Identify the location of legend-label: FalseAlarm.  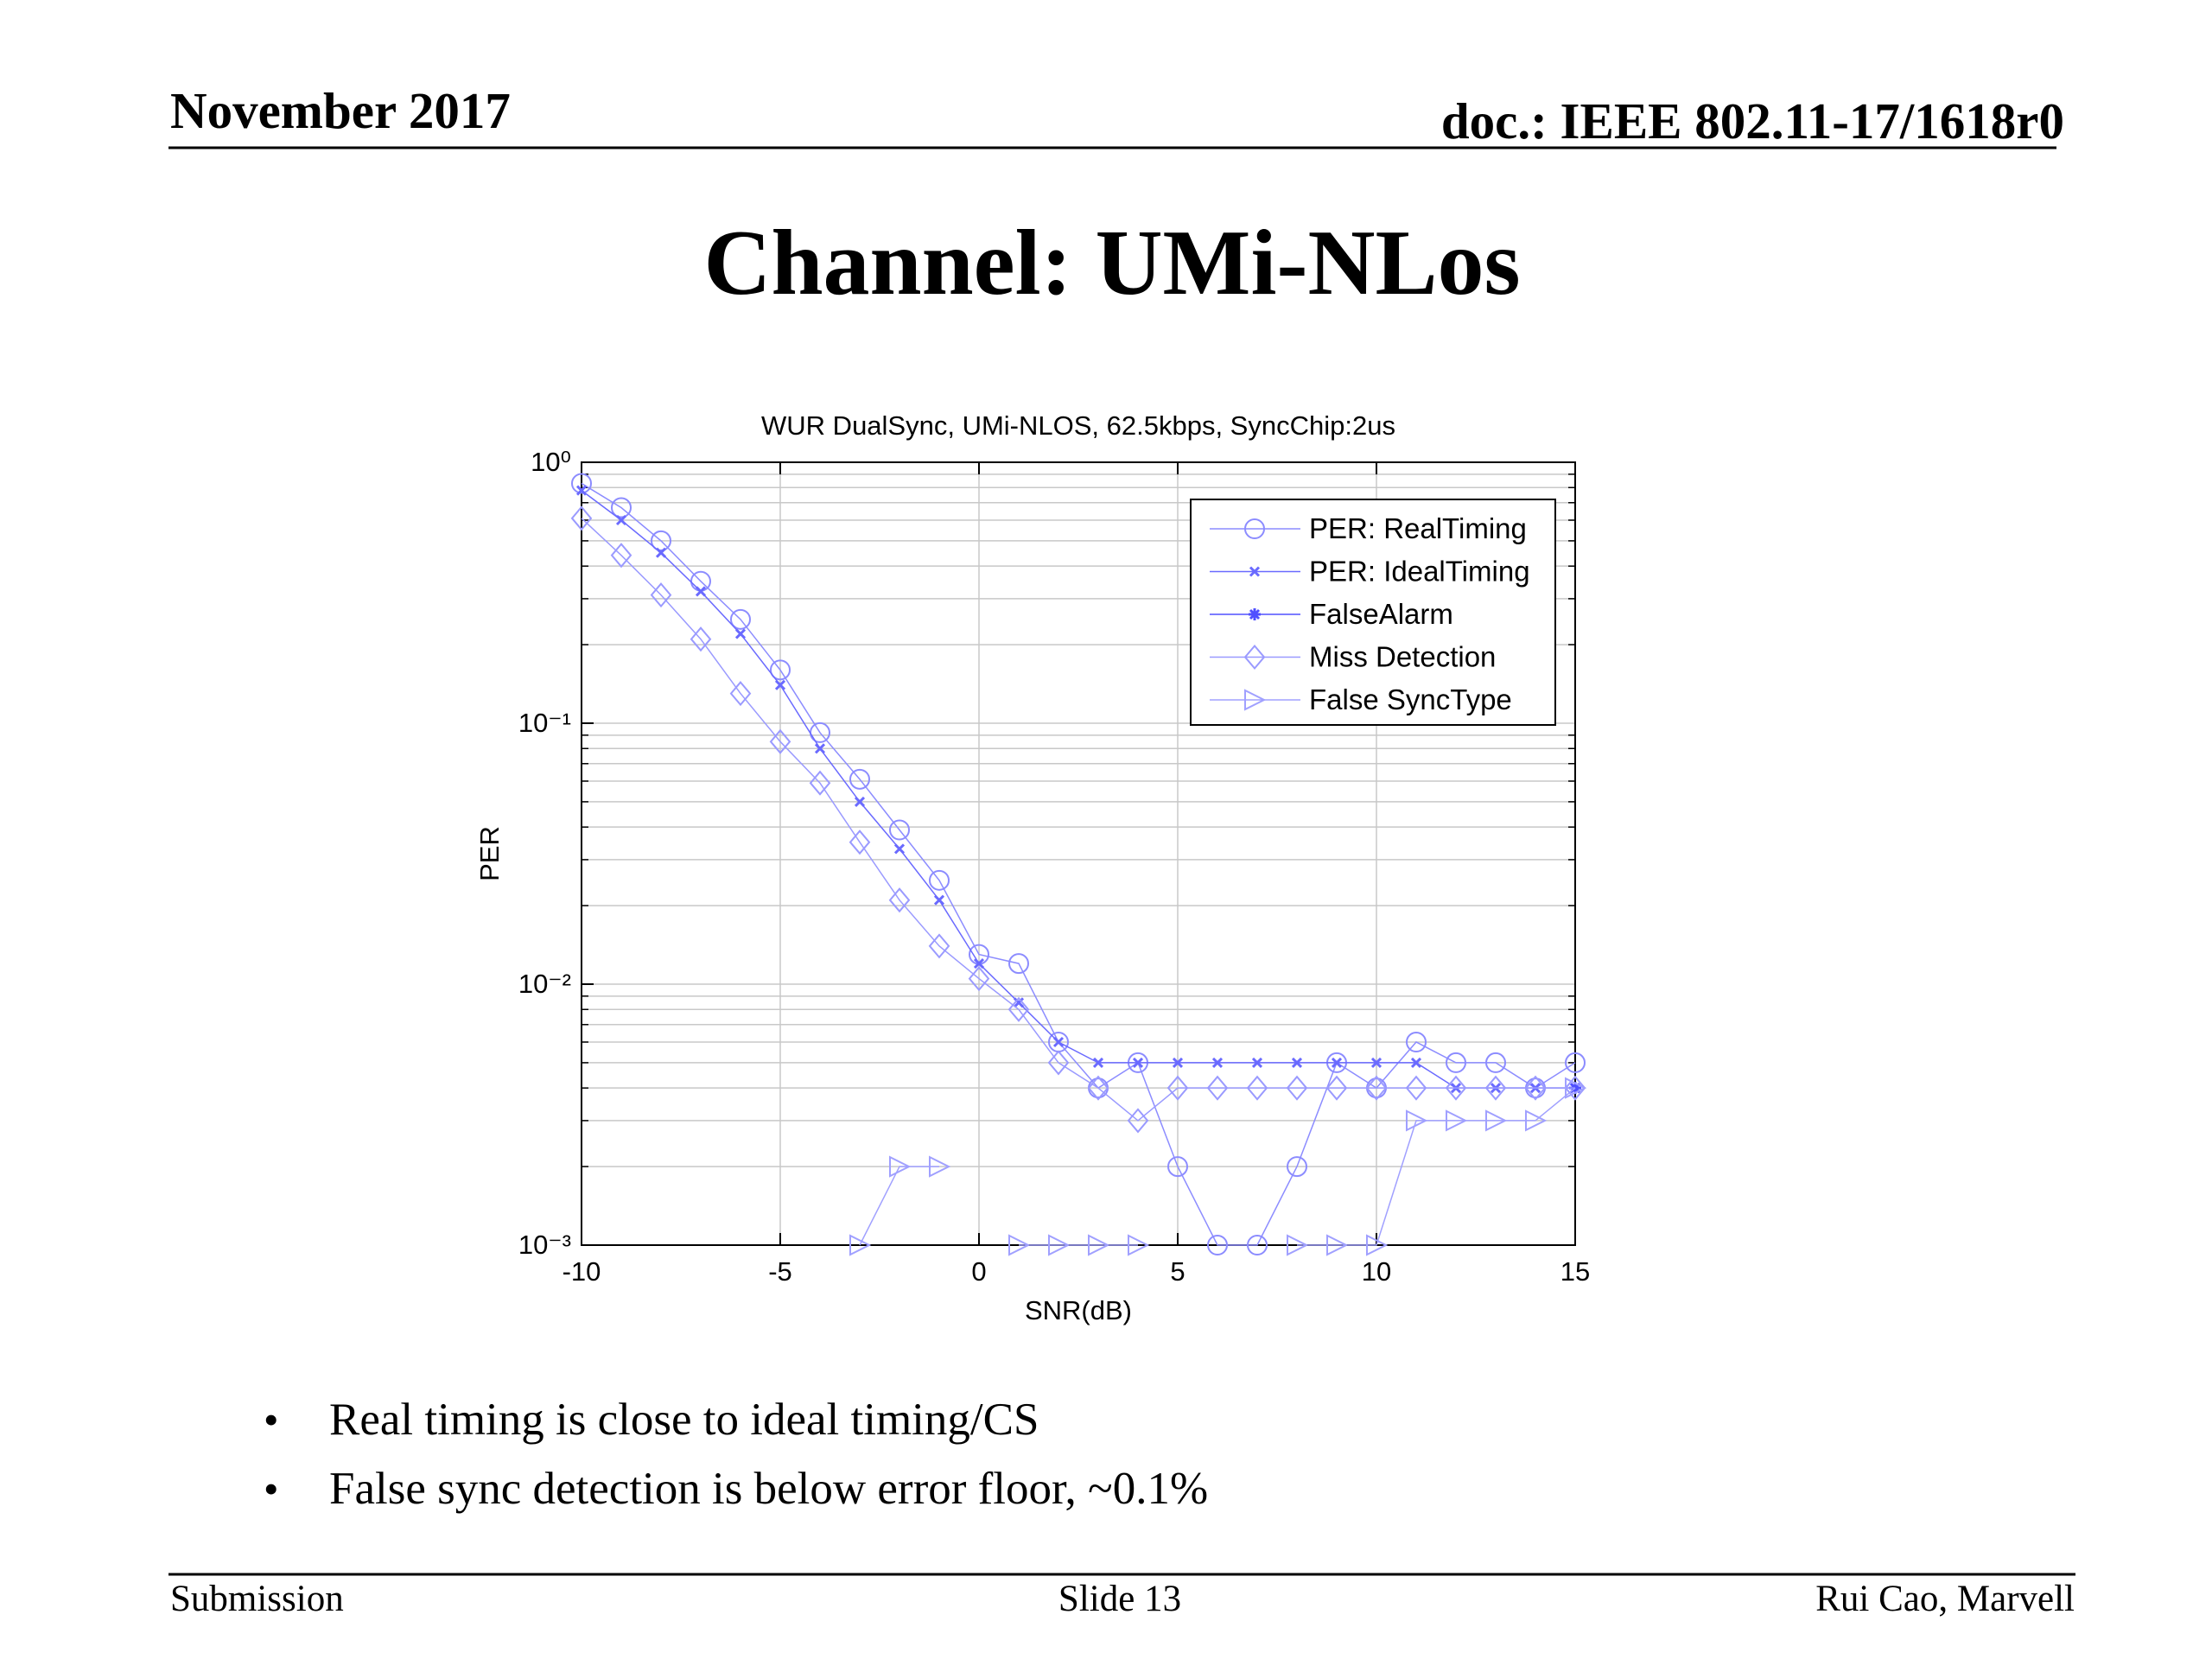
(1381, 614).